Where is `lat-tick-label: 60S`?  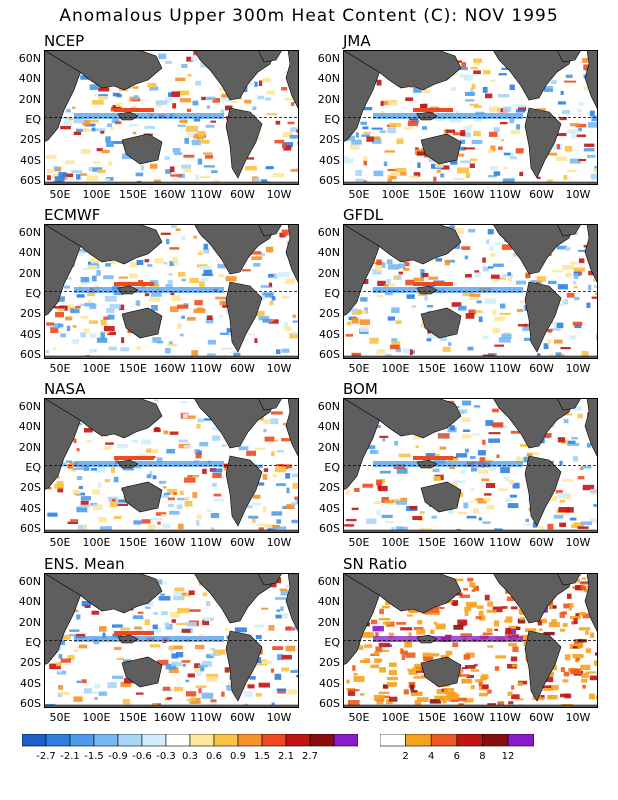 lat-tick-label: 60S is located at coordinates (329, 354).